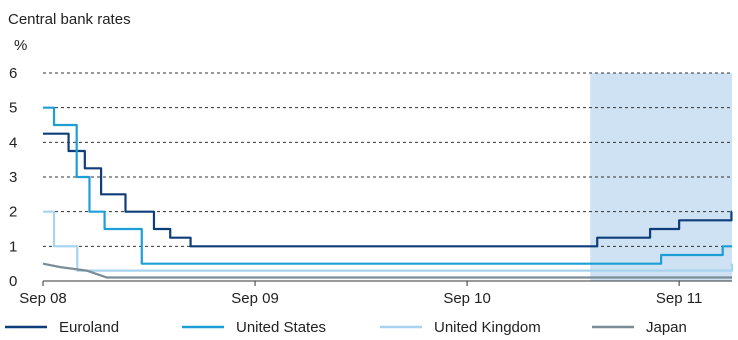 The height and width of the screenshot is (340, 738). Describe the element at coordinates (13, 142) in the screenshot. I see `y-tick-label: 4` at that location.